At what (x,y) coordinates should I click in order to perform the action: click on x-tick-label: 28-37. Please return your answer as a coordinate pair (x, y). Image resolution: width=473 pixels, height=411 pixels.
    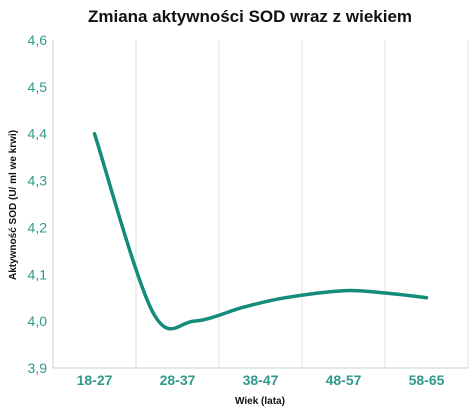
    Looking at the image, I should click on (178, 380).